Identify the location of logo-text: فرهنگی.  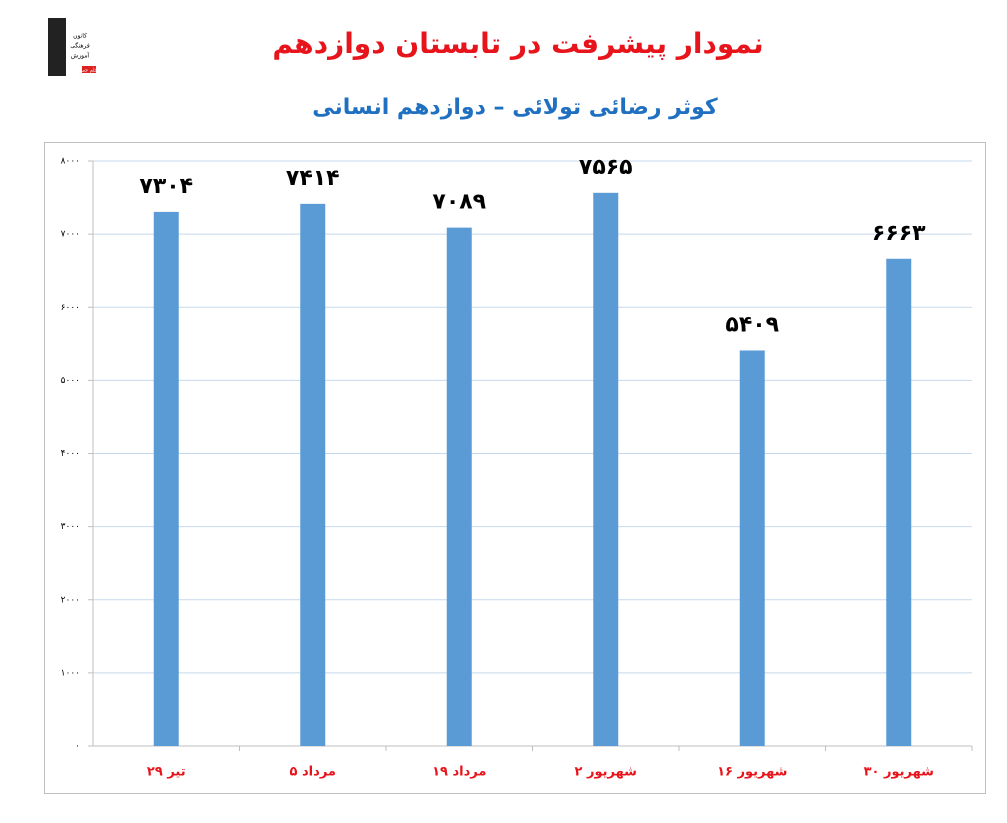
(80, 46).